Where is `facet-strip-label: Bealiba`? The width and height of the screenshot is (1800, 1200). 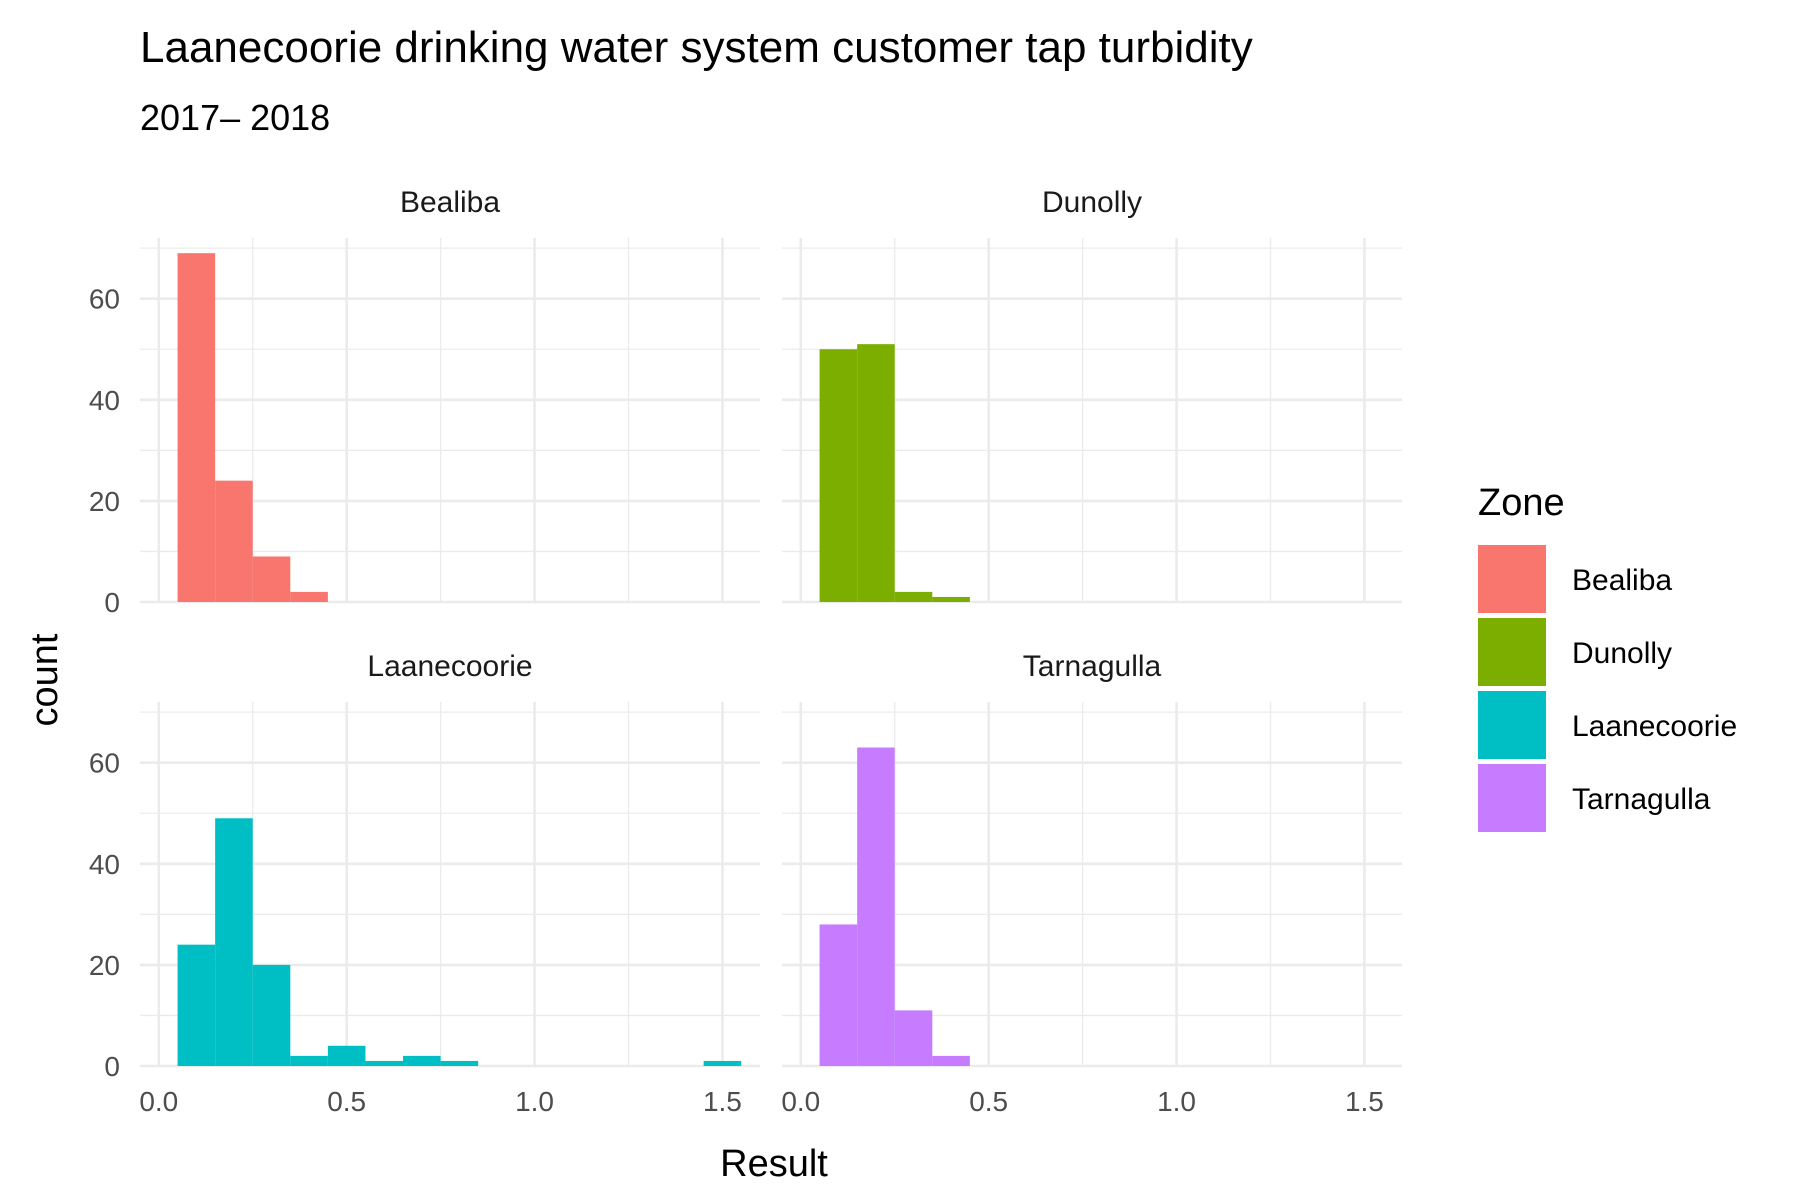 facet-strip-label: Bealiba is located at coordinates (450, 202).